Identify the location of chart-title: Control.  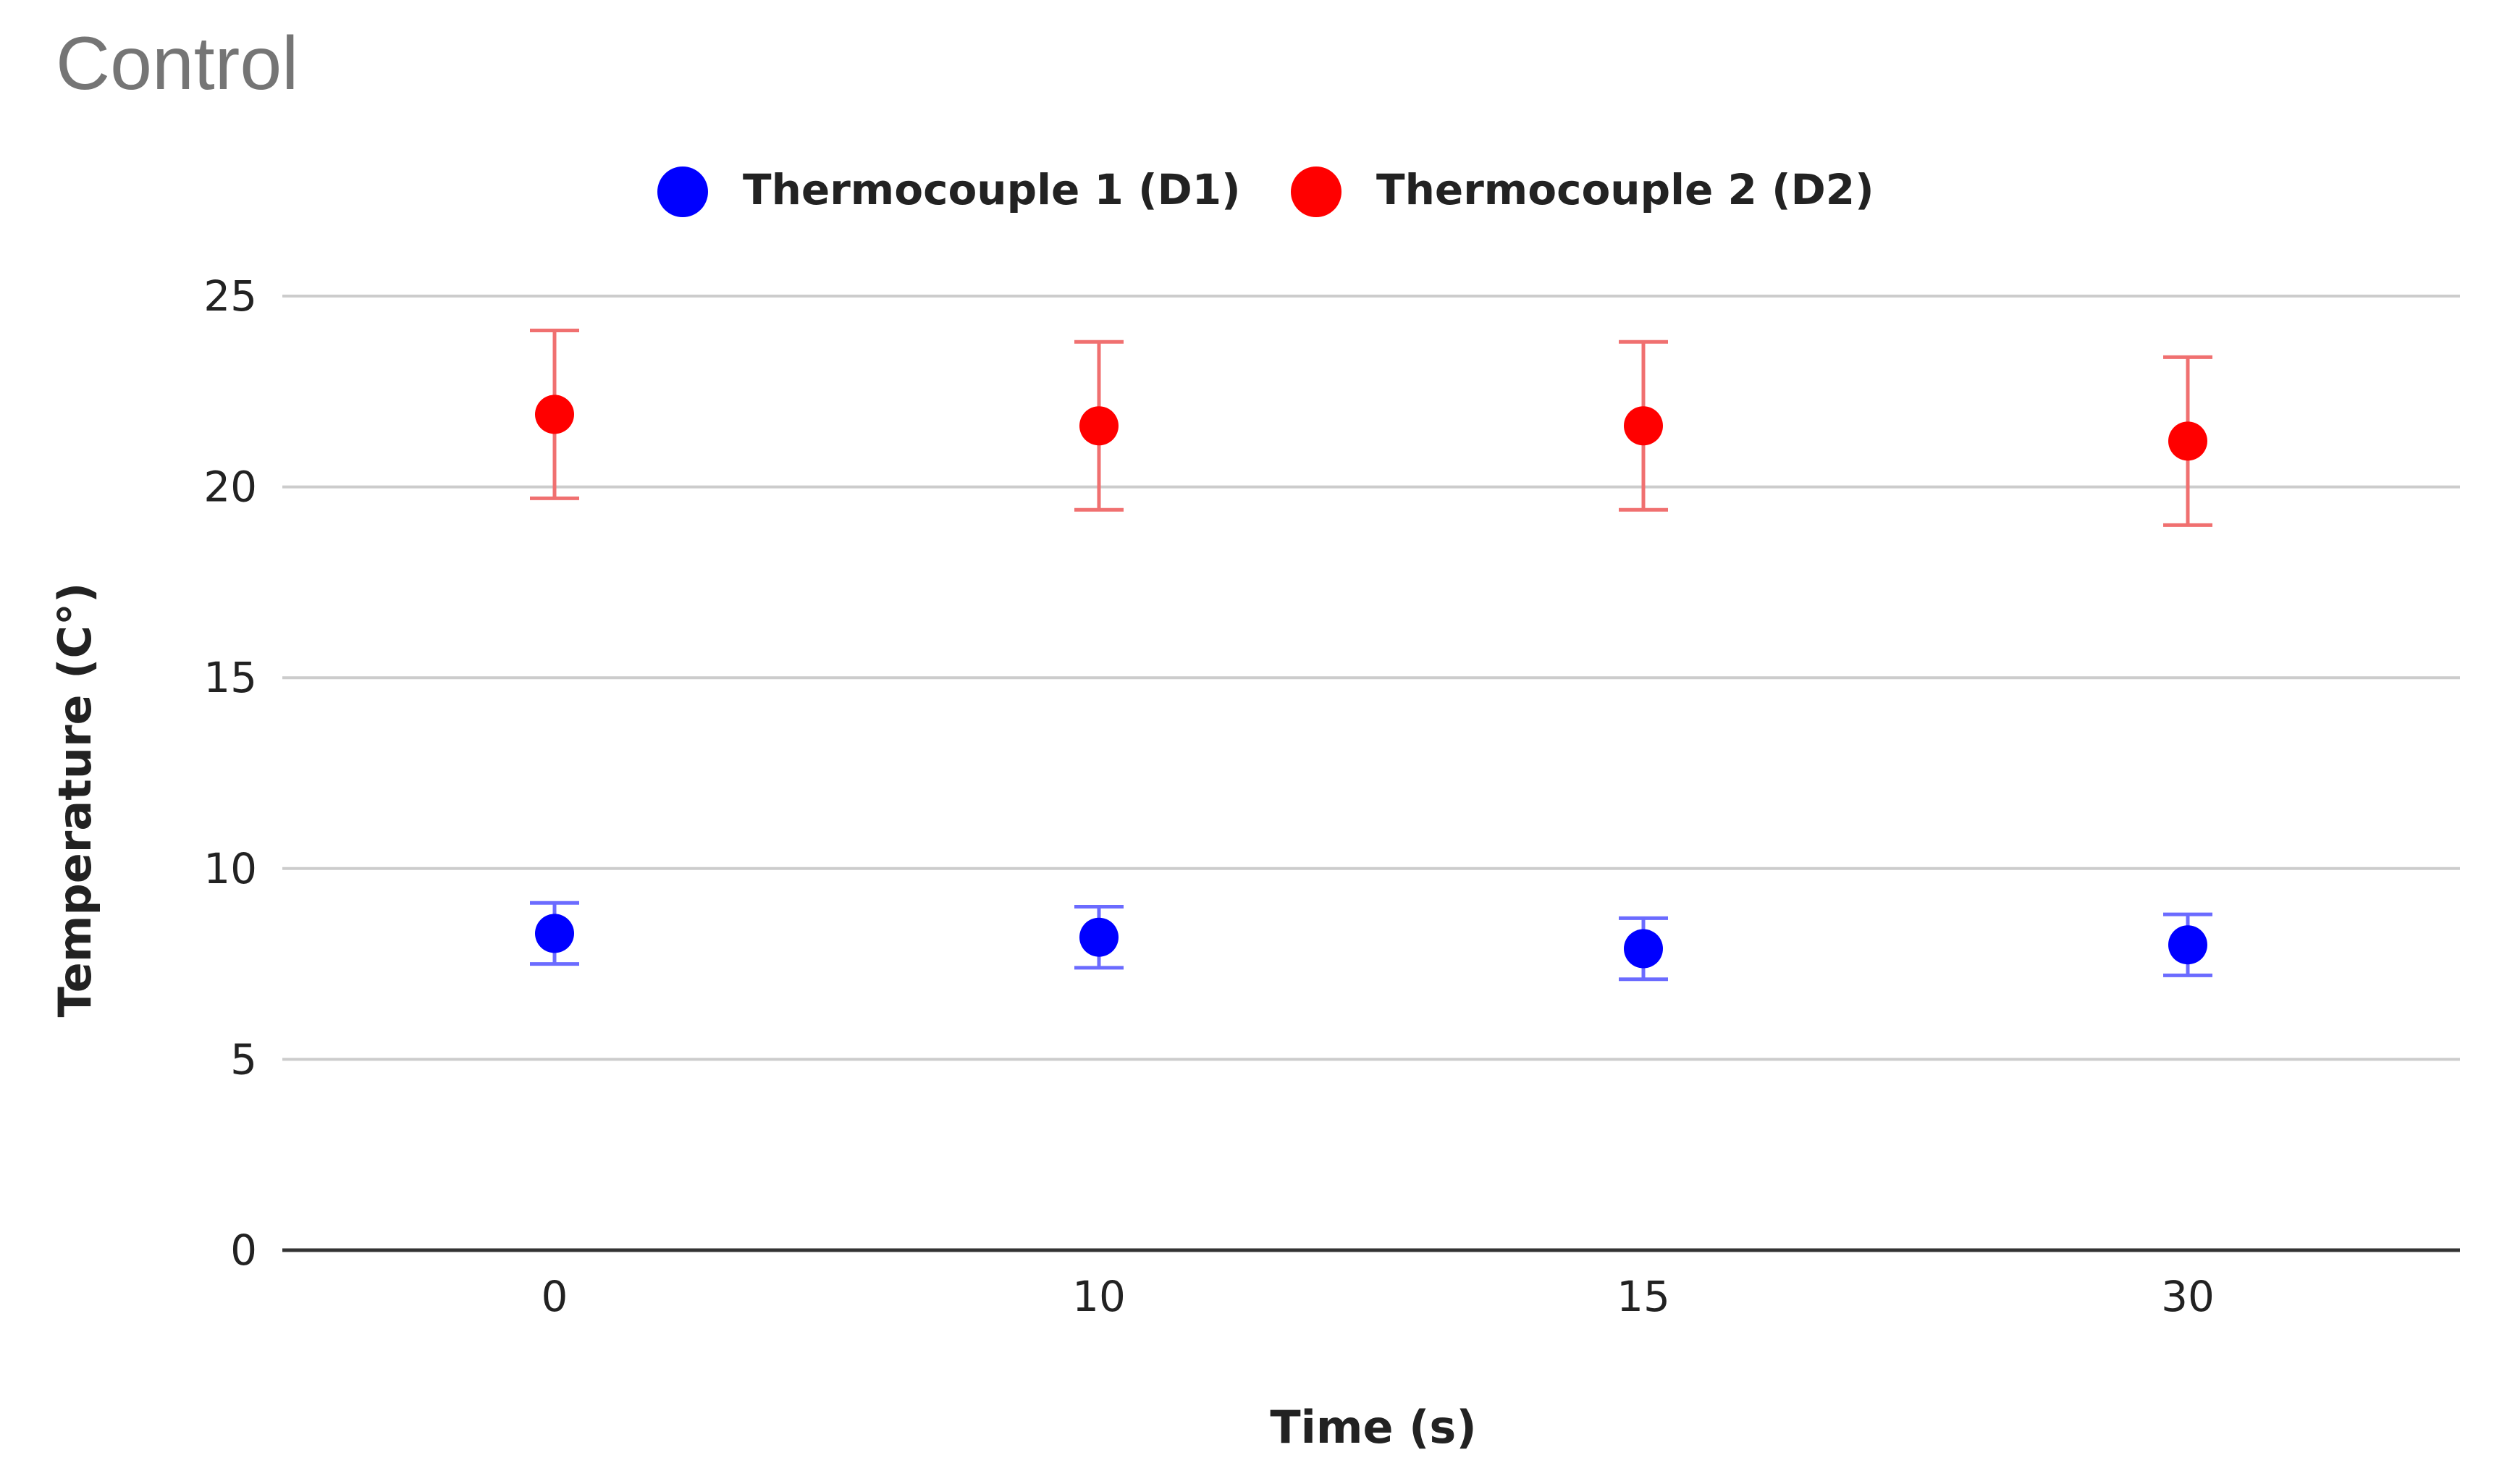
(177, 64).